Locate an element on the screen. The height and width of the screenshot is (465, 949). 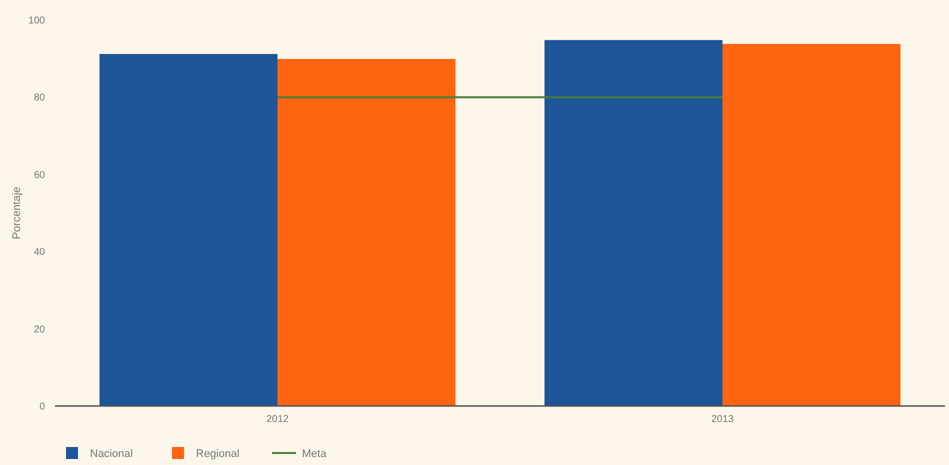
legend-label: Nacional is located at coordinates (111, 454).